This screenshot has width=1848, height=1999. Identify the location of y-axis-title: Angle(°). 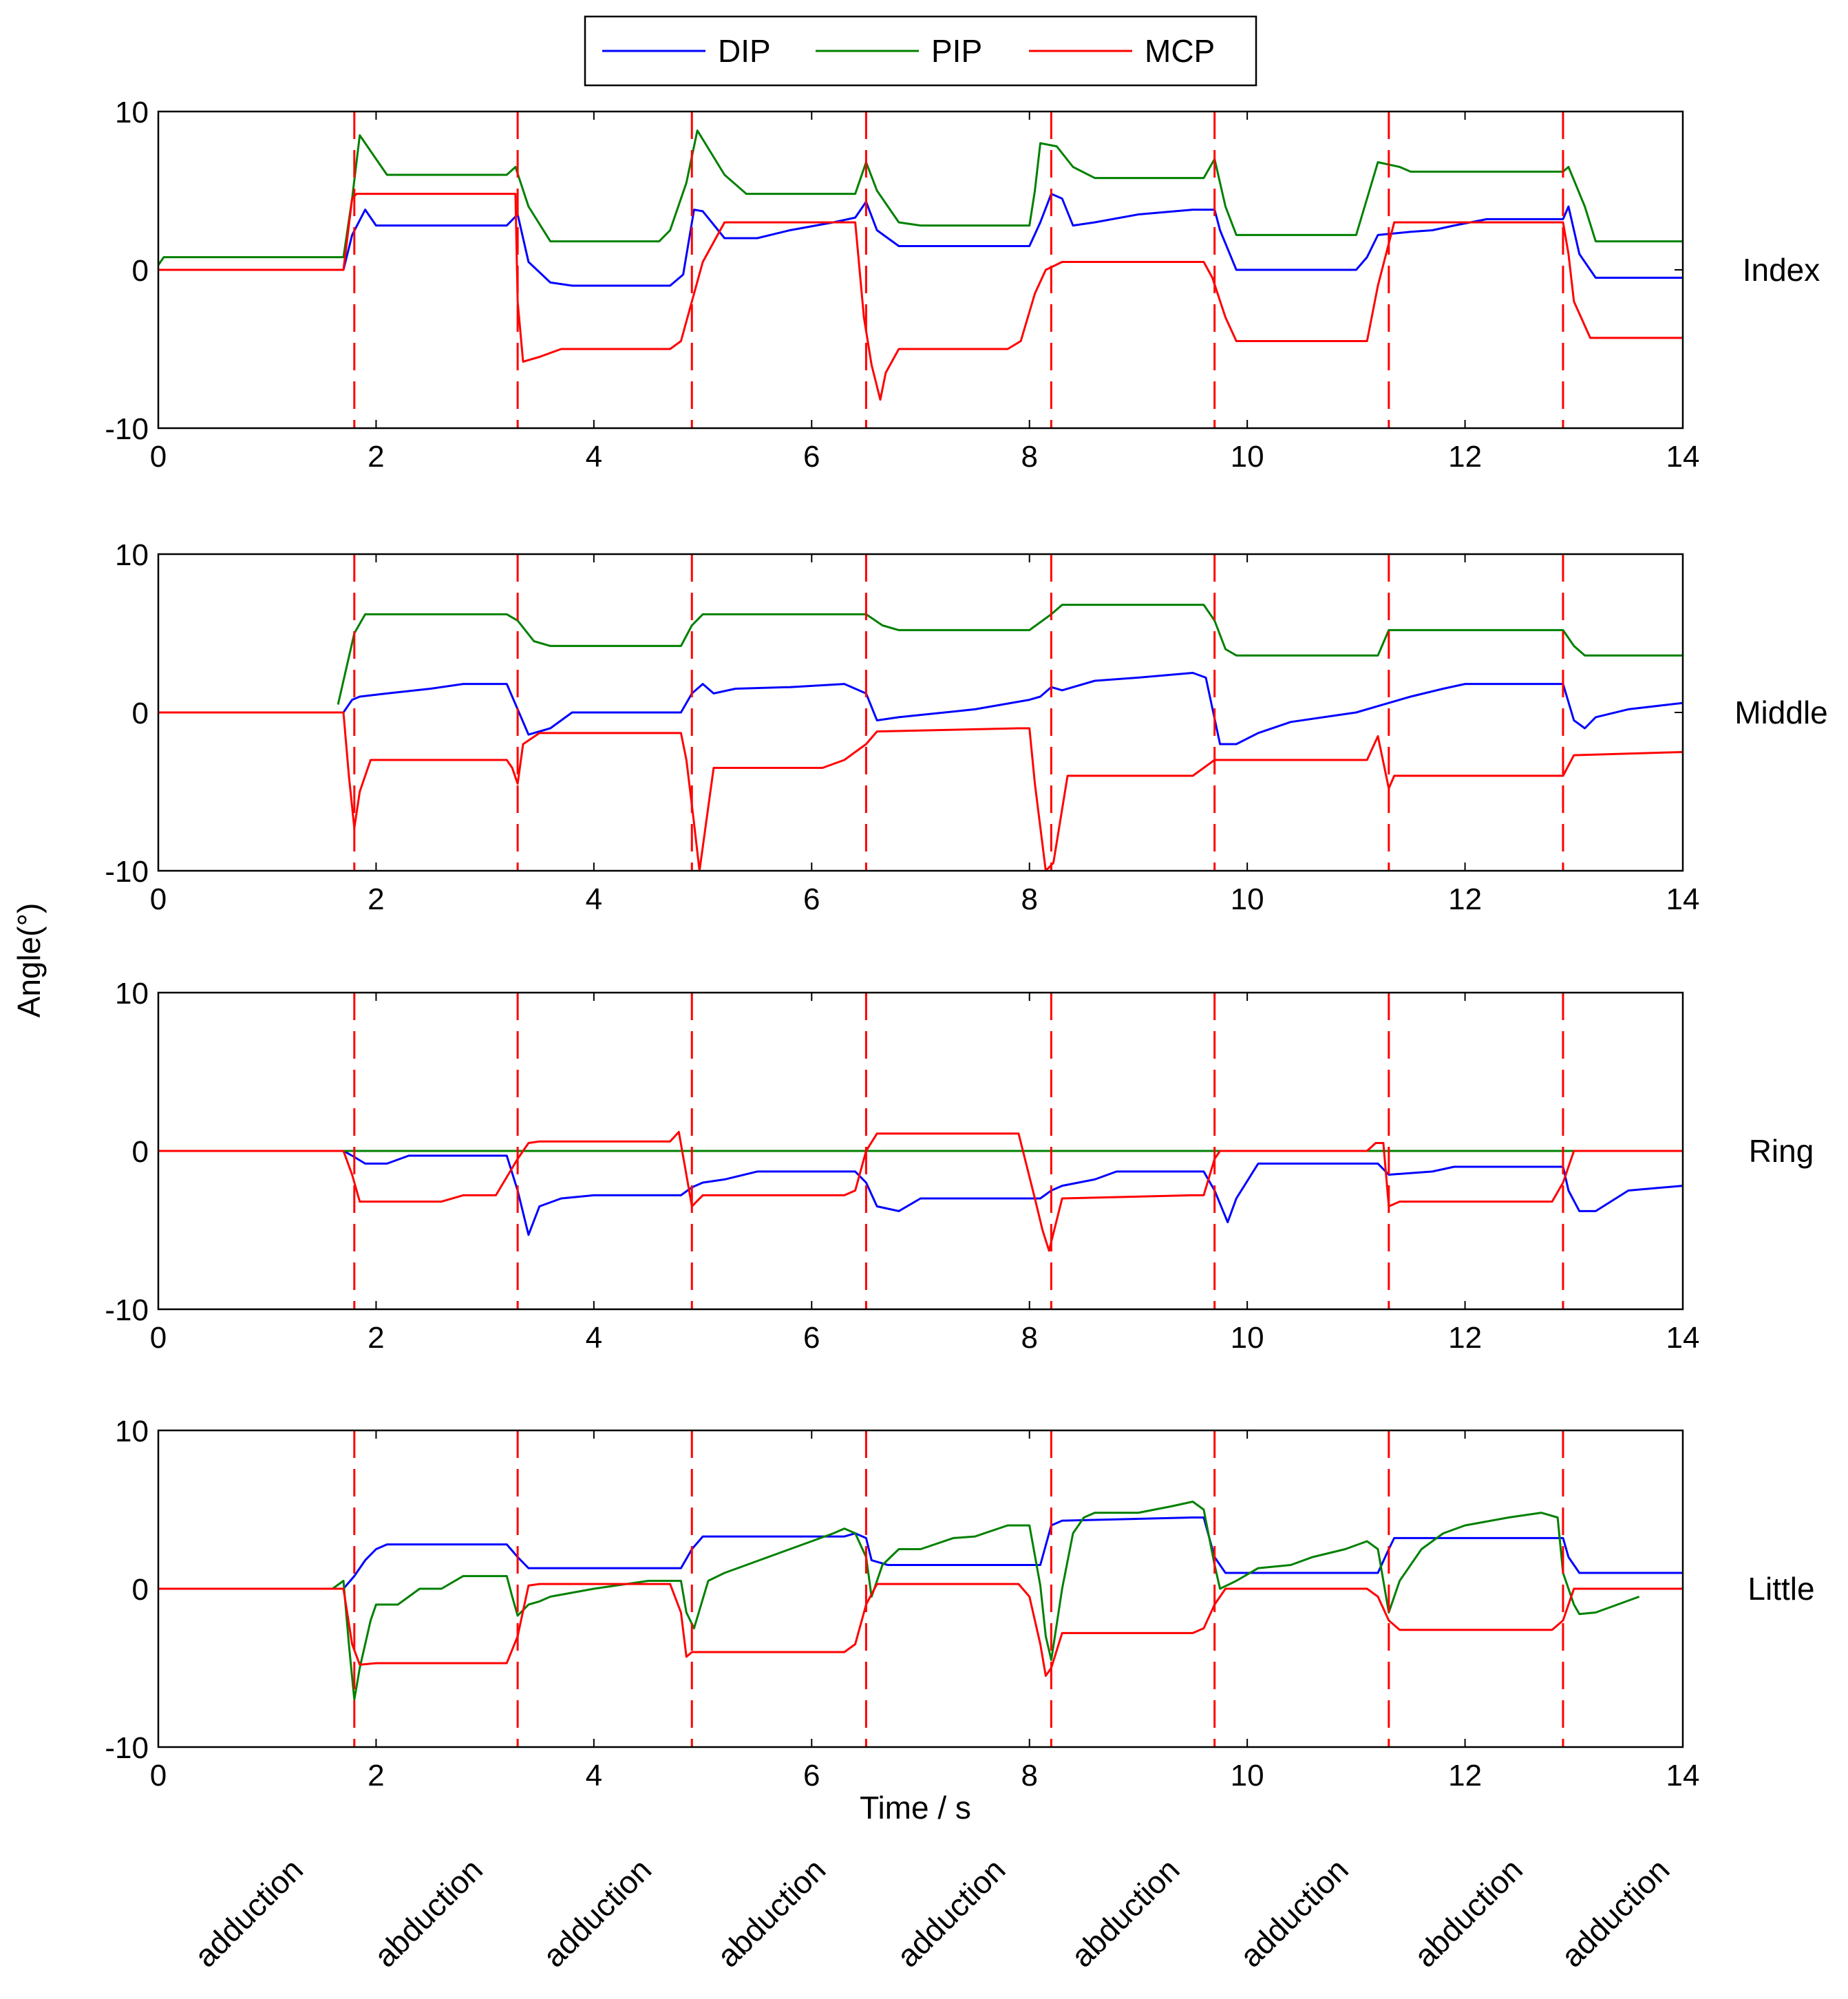
(29, 960).